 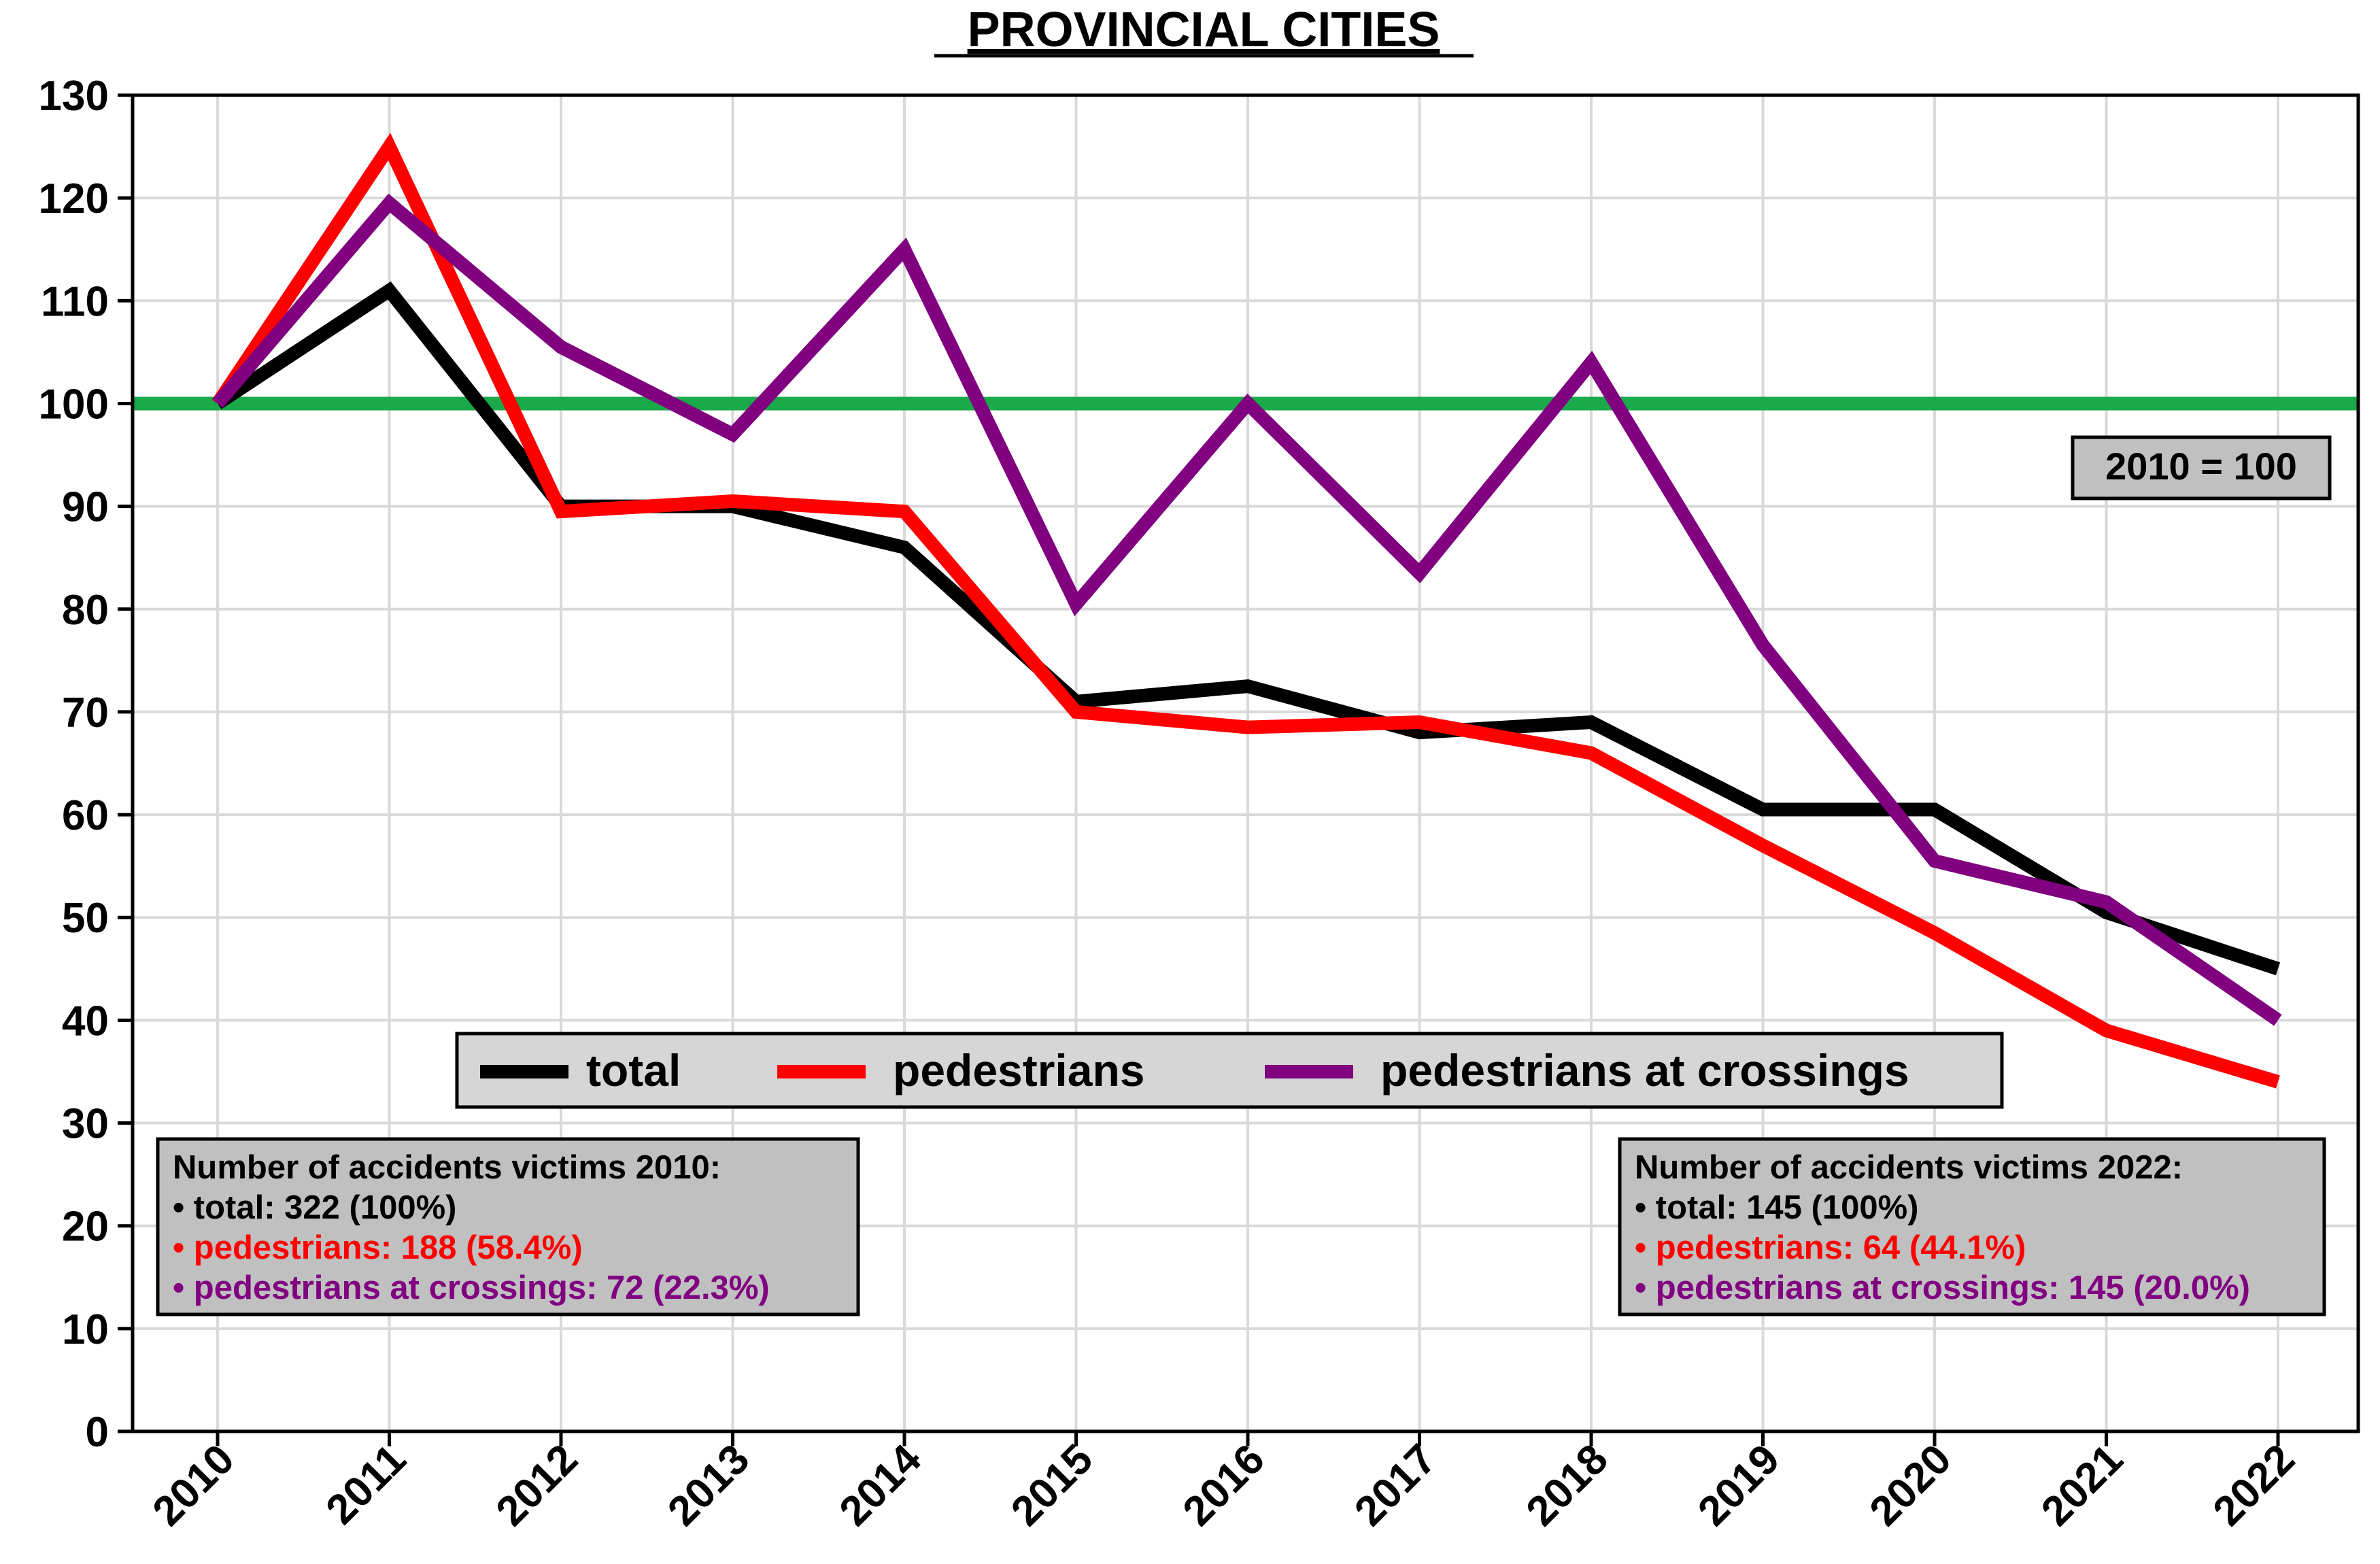 I want to click on x-tick-label: 2011, so click(x=366, y=1484).